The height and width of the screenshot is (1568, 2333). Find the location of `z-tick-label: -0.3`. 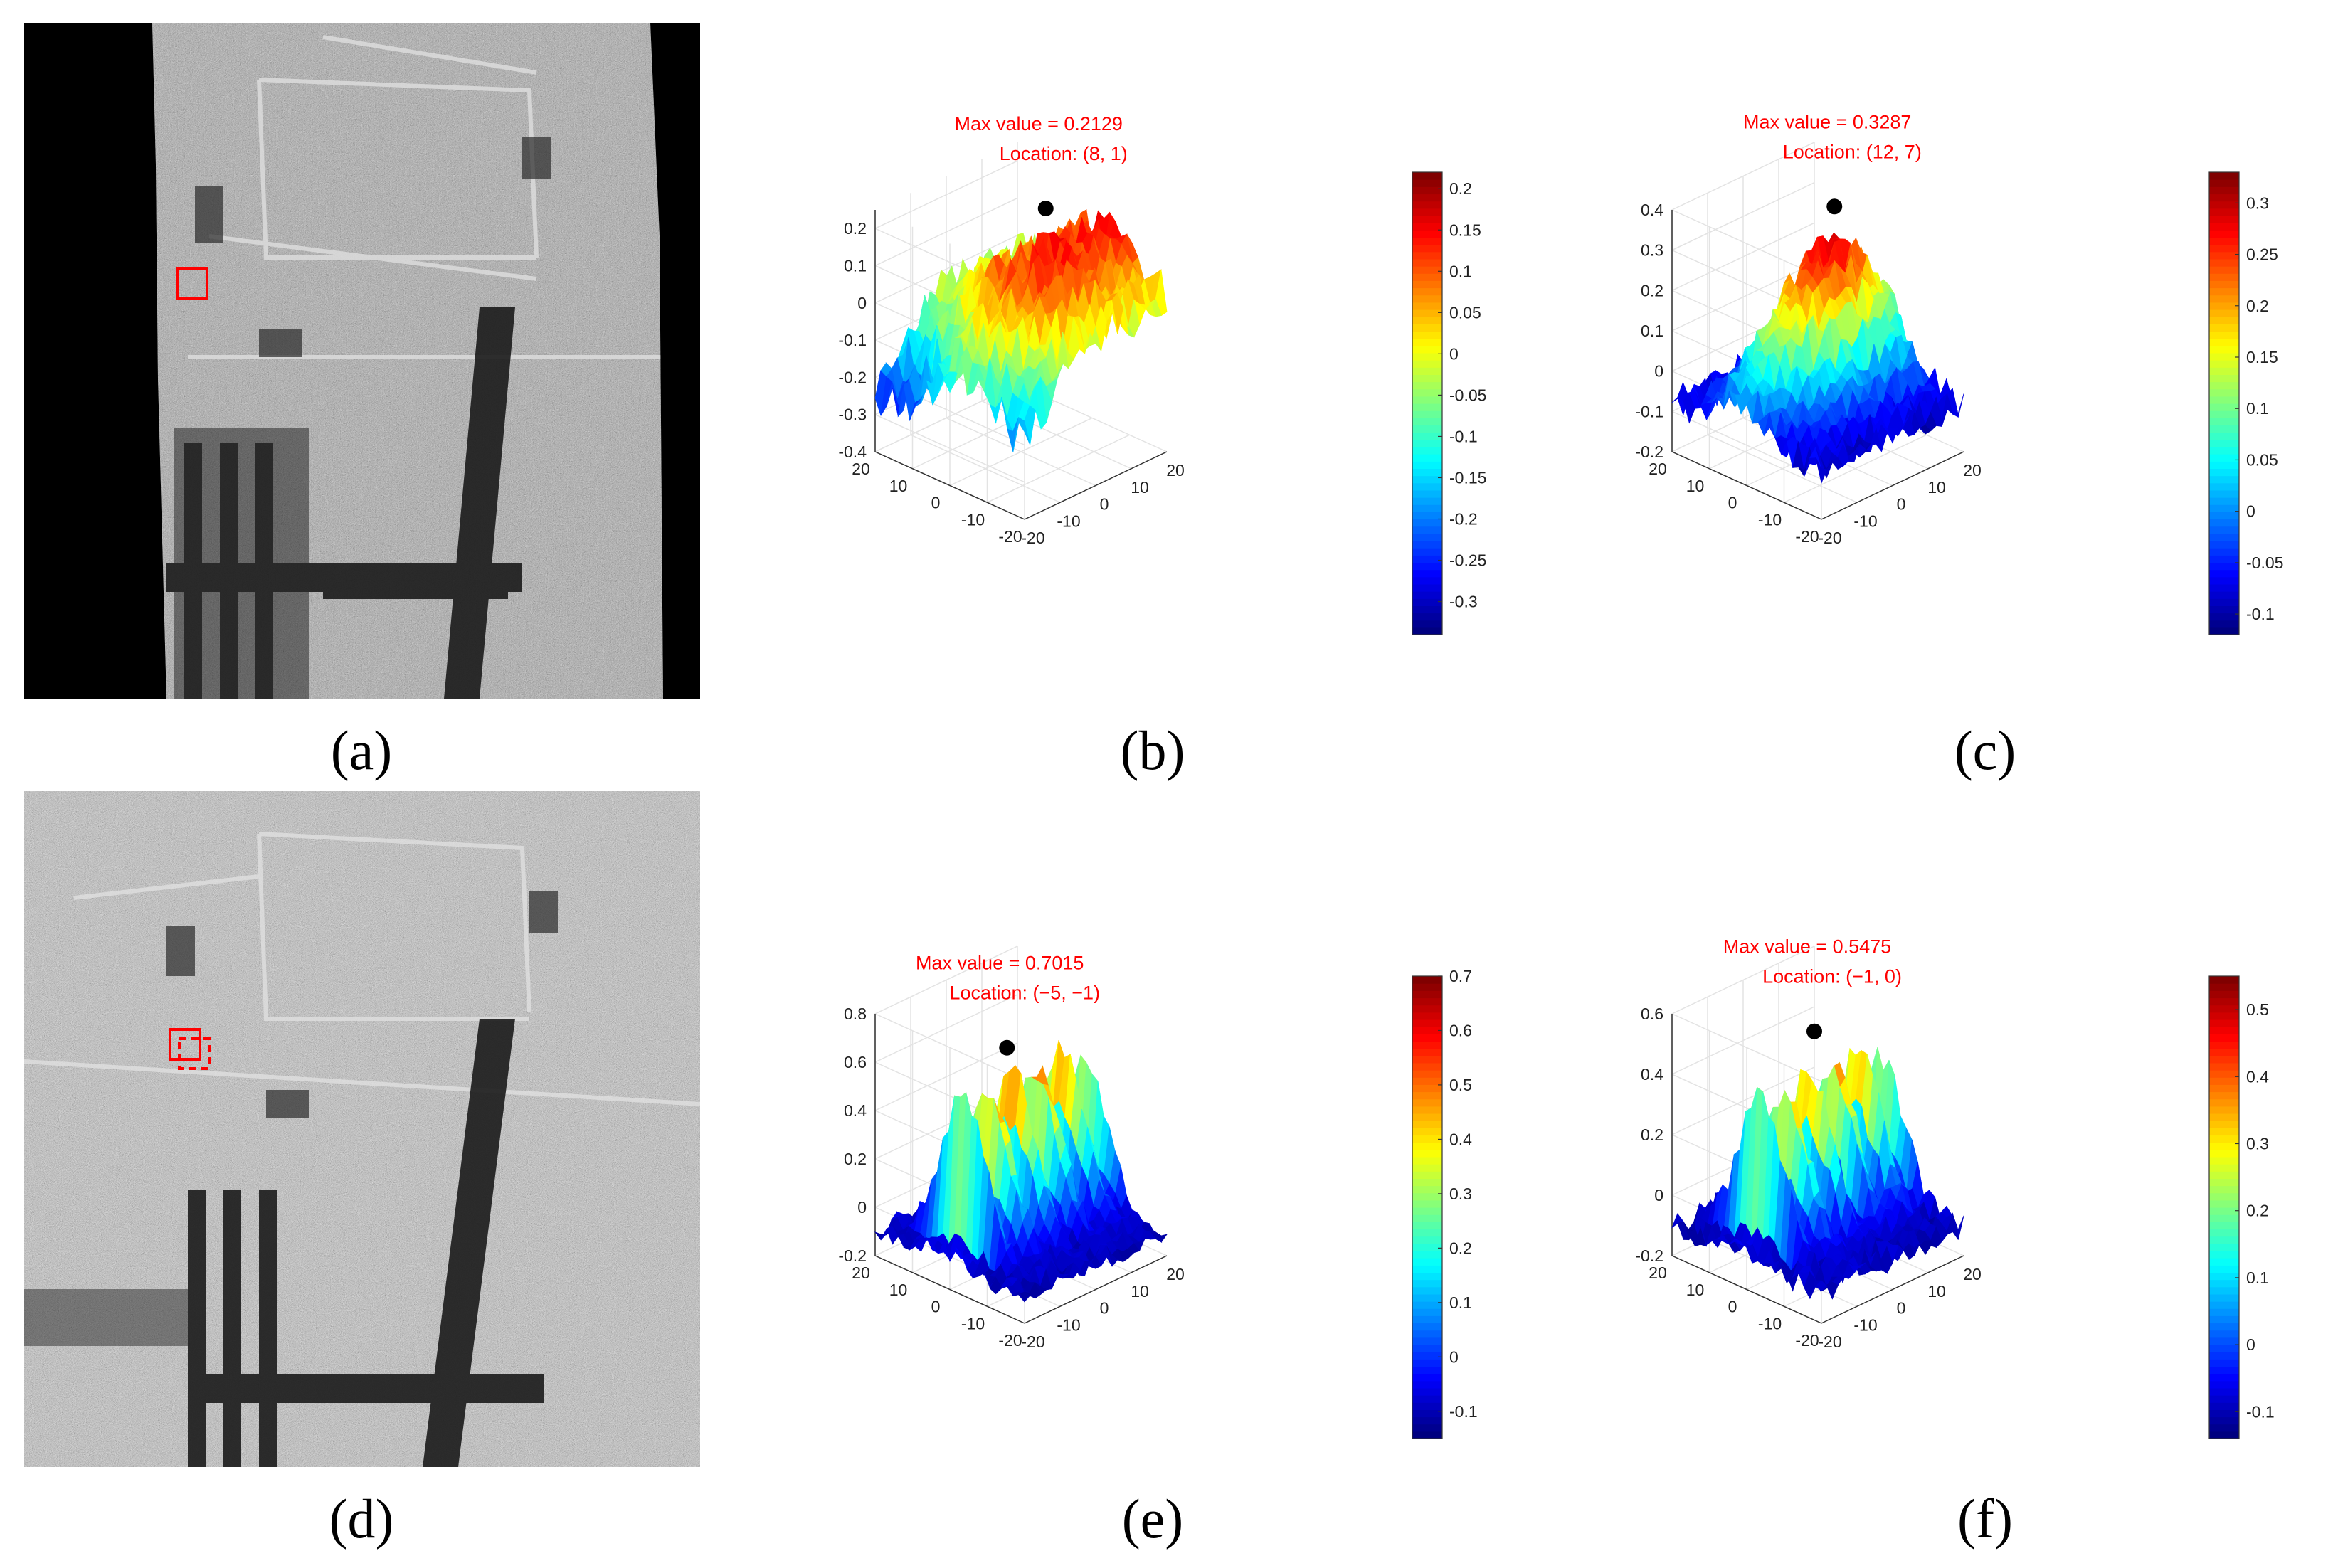

z-tick-label: -0.3 is located at coordinates (852, 415).